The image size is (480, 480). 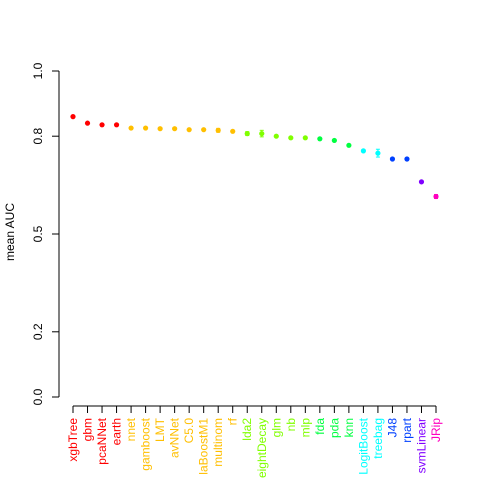 I want to click on x-tick-label: multinom, so click(x=218, y=442).